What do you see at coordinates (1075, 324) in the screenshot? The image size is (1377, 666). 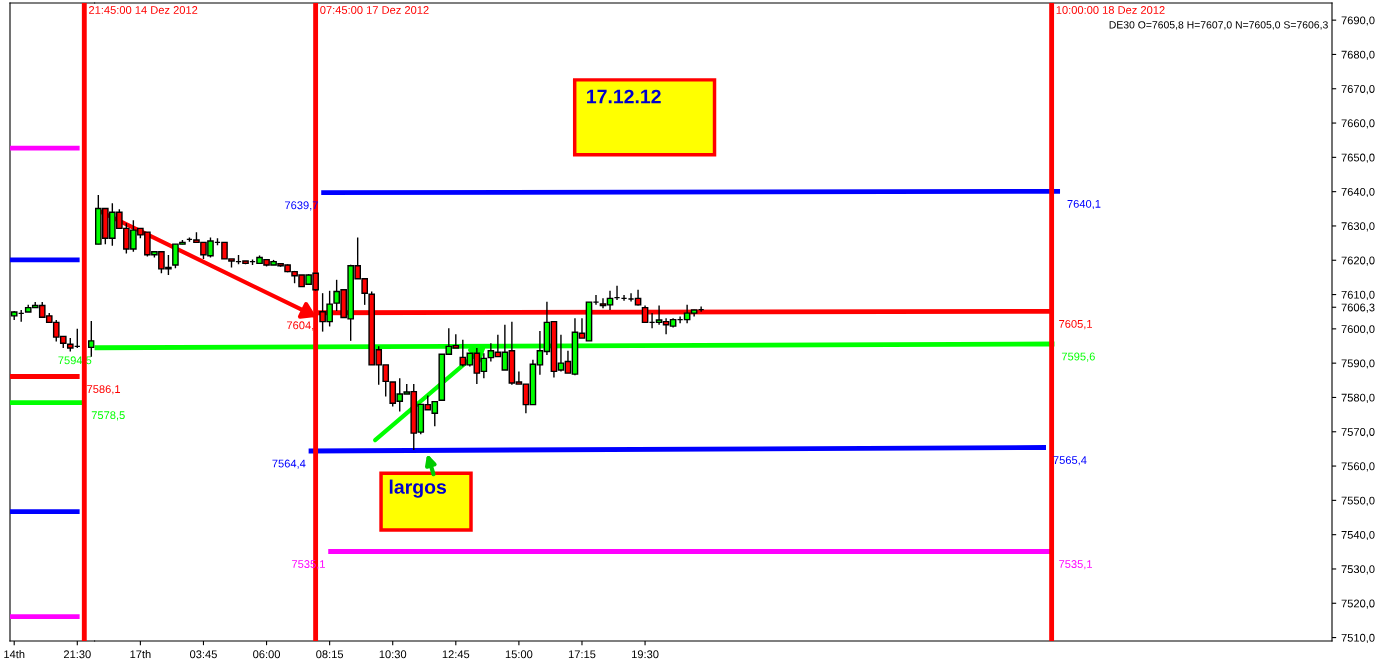 I see `annotation: 7605,1` at bounding box center [1075, 324].